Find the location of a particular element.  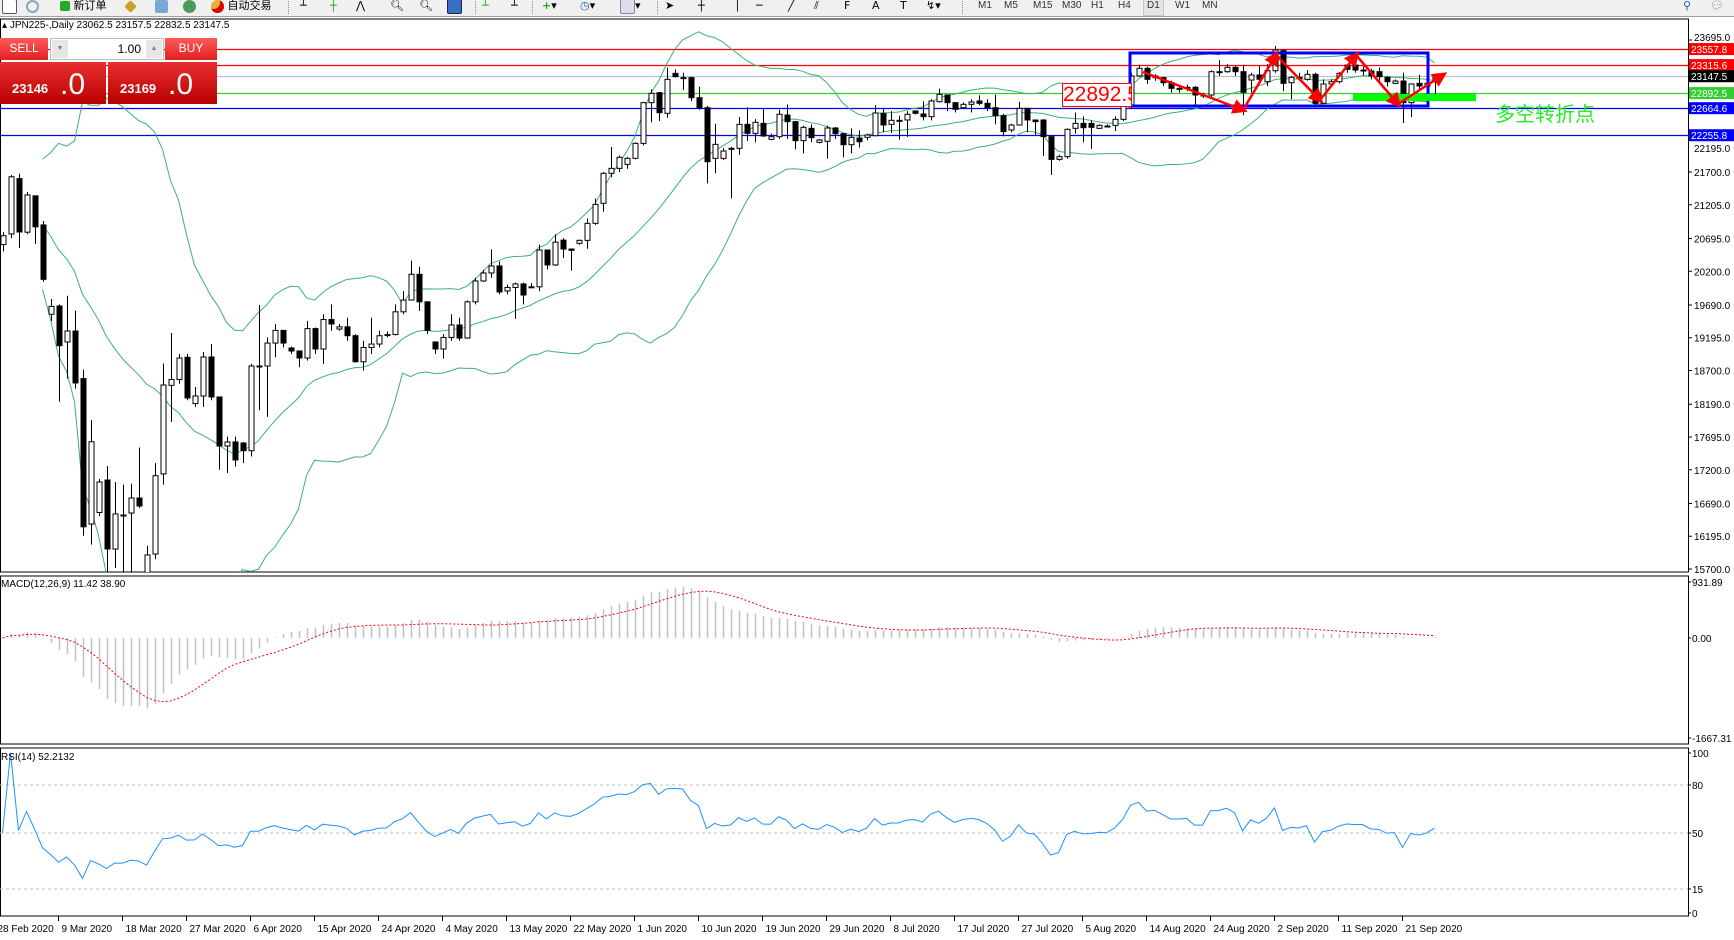

turning-point-note: 多空转折点 is located at coordinates (1545, 114).